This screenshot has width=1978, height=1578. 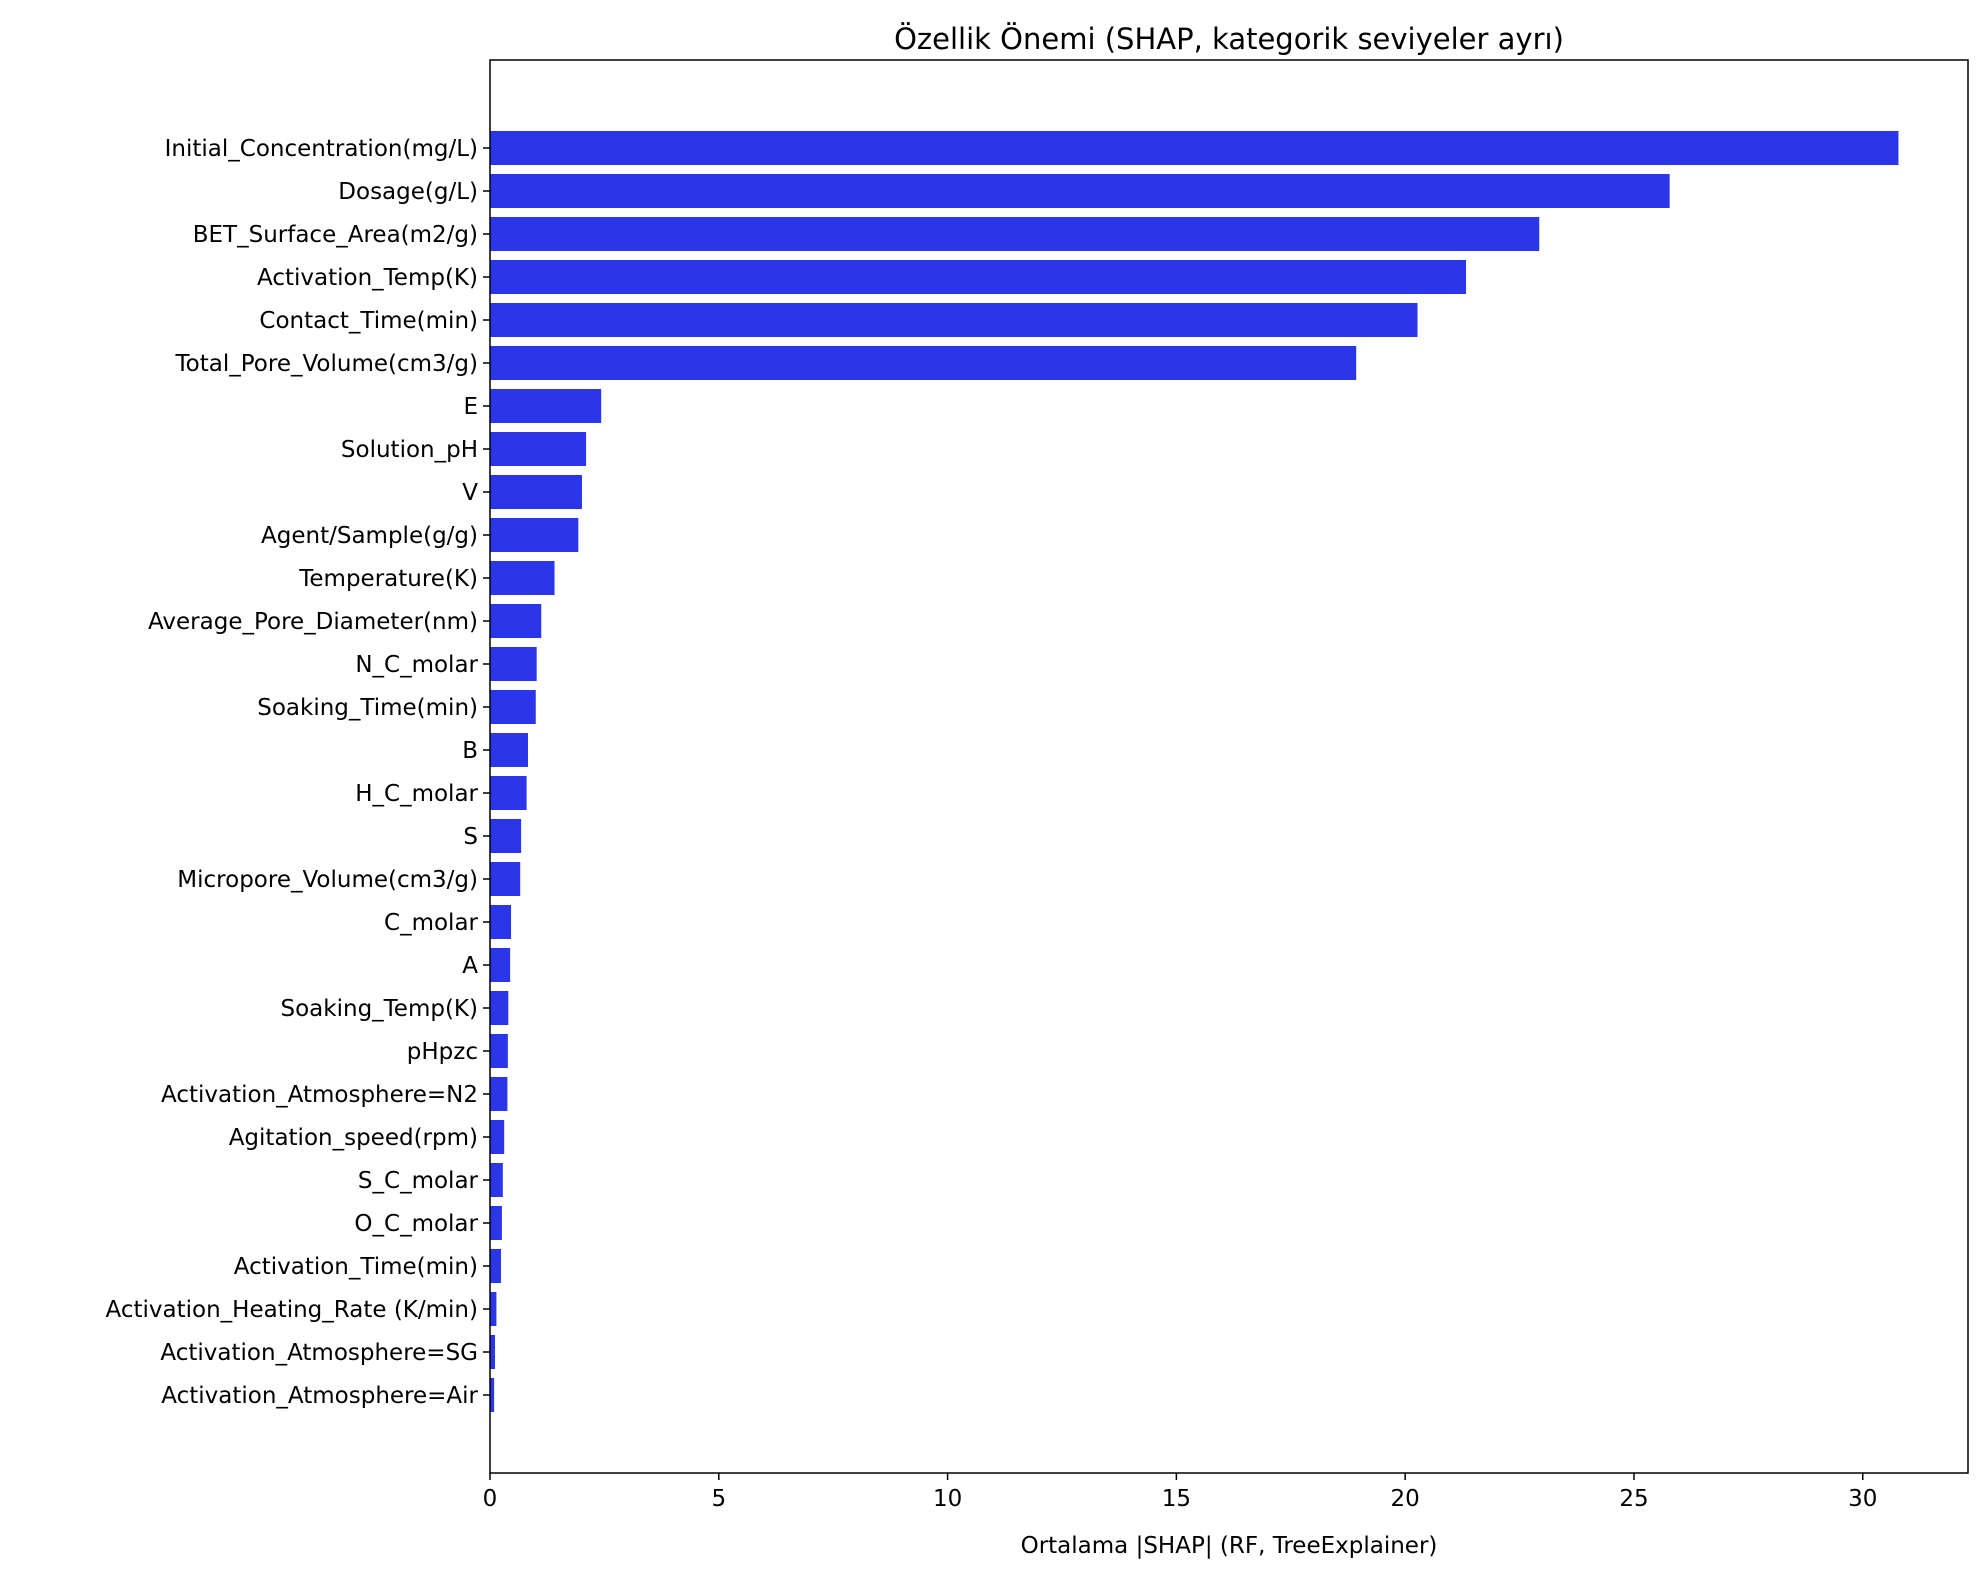 I want to click on y-tick-label: Activation_Atmosphere=N2, so click(x=319, y=1095).